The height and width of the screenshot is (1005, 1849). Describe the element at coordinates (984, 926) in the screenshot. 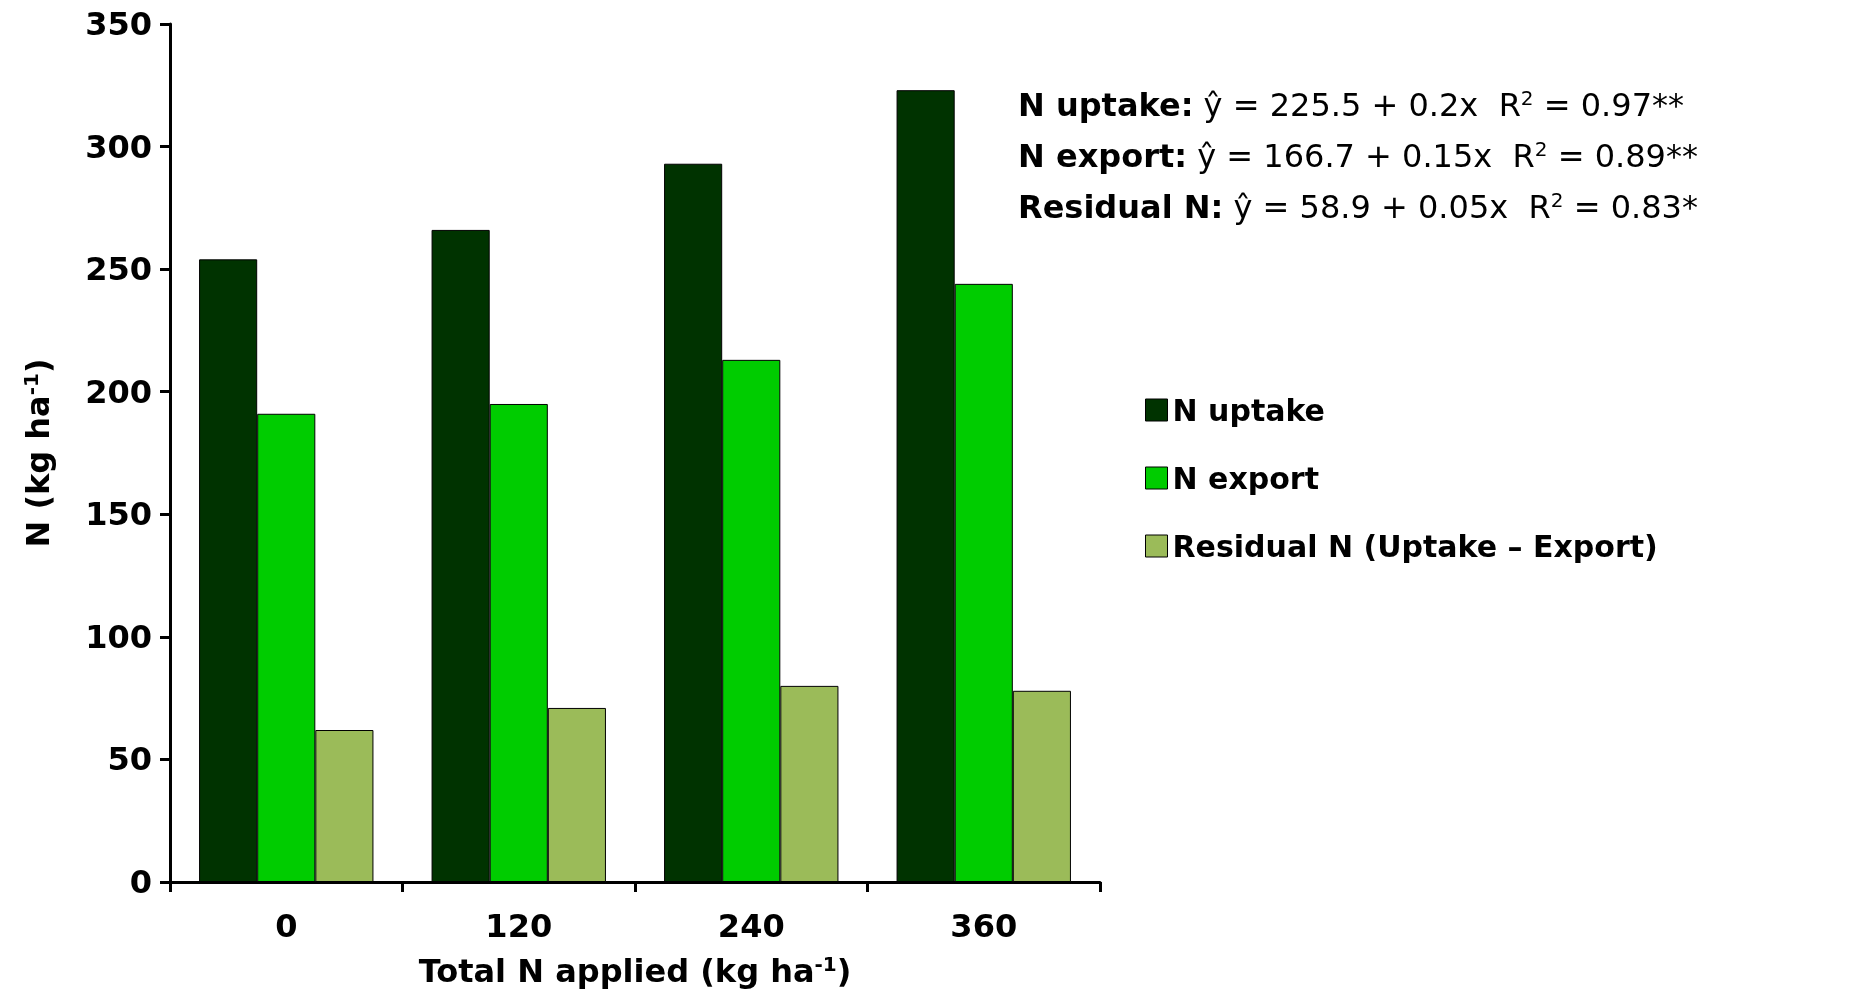

I see `x-tick-label: 360` at that location.